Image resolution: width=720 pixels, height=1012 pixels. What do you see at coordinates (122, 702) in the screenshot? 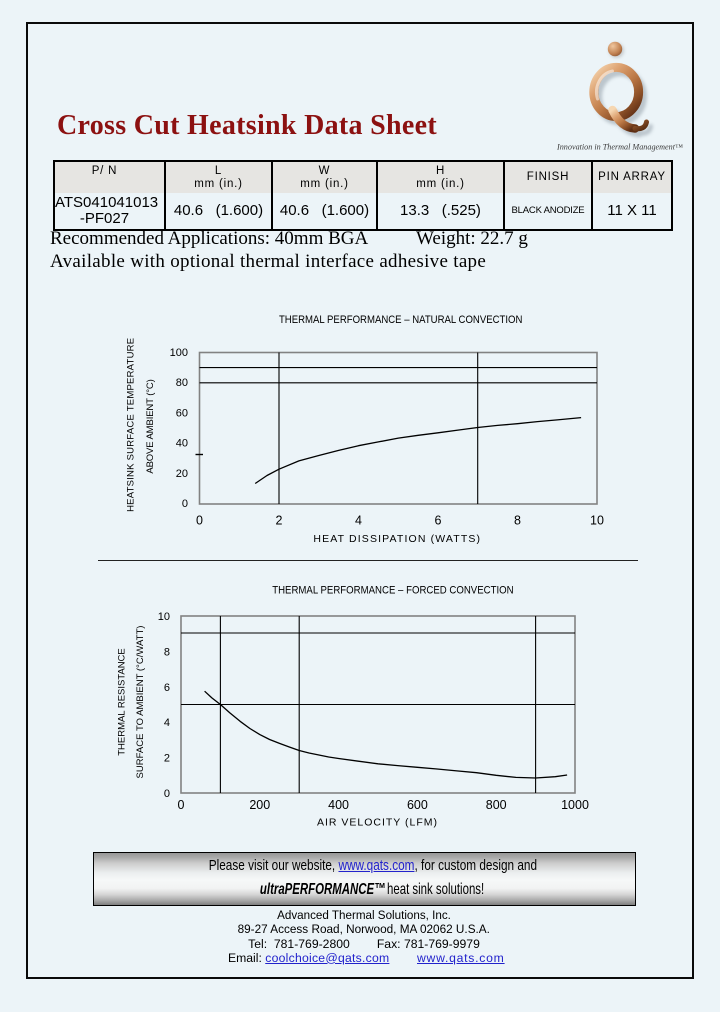
I see `svg-text: THERMAL RESISTANCE` at bounding box center [122, 702].